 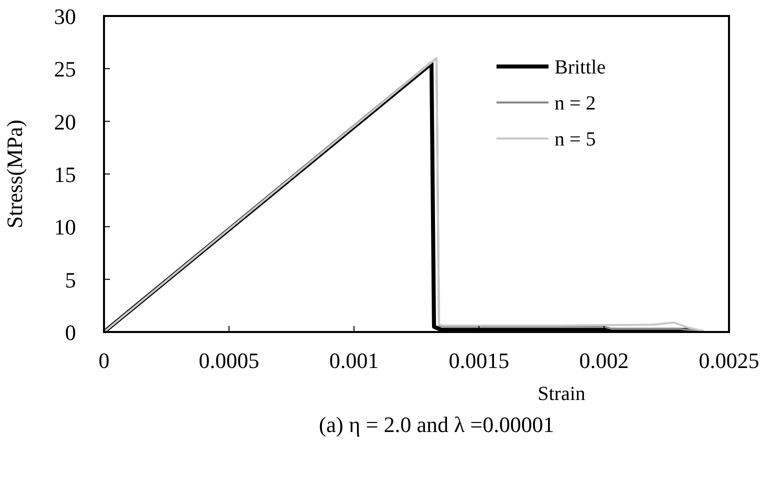 I want to click on x-tick-label: 0.002, so click(x=604, y=360).